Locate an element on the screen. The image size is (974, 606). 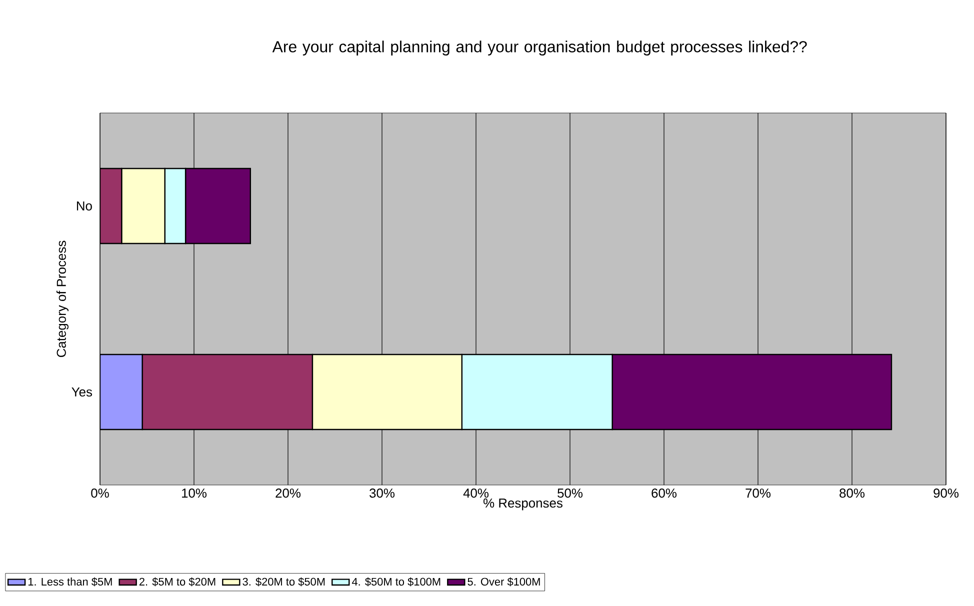
legend-label: 4. $50M to $100M is located at coordinates (396, 581).